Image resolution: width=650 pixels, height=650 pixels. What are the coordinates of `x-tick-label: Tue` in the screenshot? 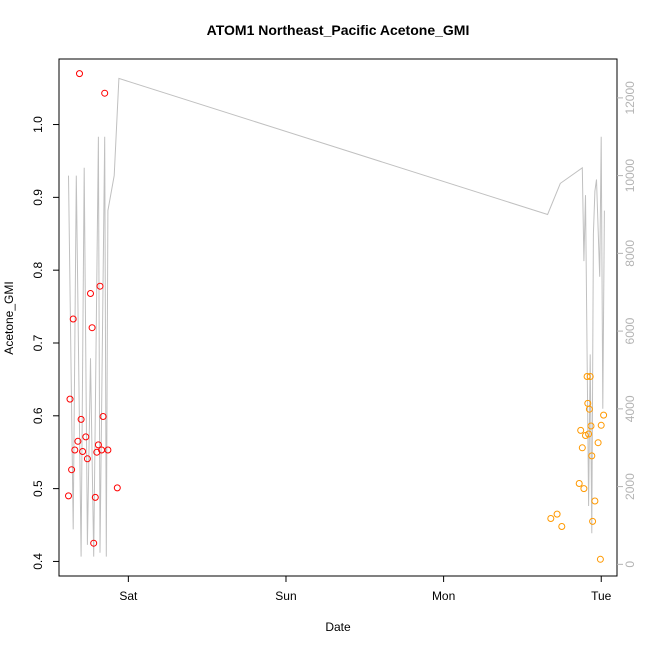 It's located at (601, 596).